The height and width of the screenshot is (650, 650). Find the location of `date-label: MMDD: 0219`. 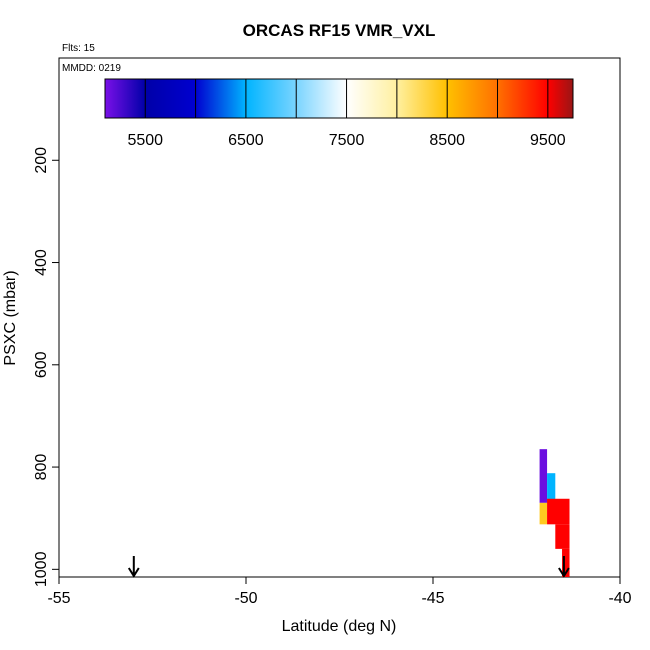

date-label: MMDD: 0219 is located at coordinates (91, 68).